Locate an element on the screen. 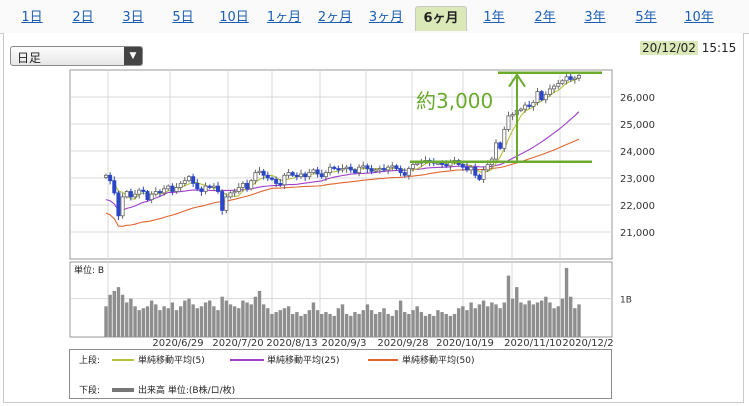 The width and height of the screenshot is (749, 406). volume-unit-label: 単位: B is located at coordinates (89, 270).